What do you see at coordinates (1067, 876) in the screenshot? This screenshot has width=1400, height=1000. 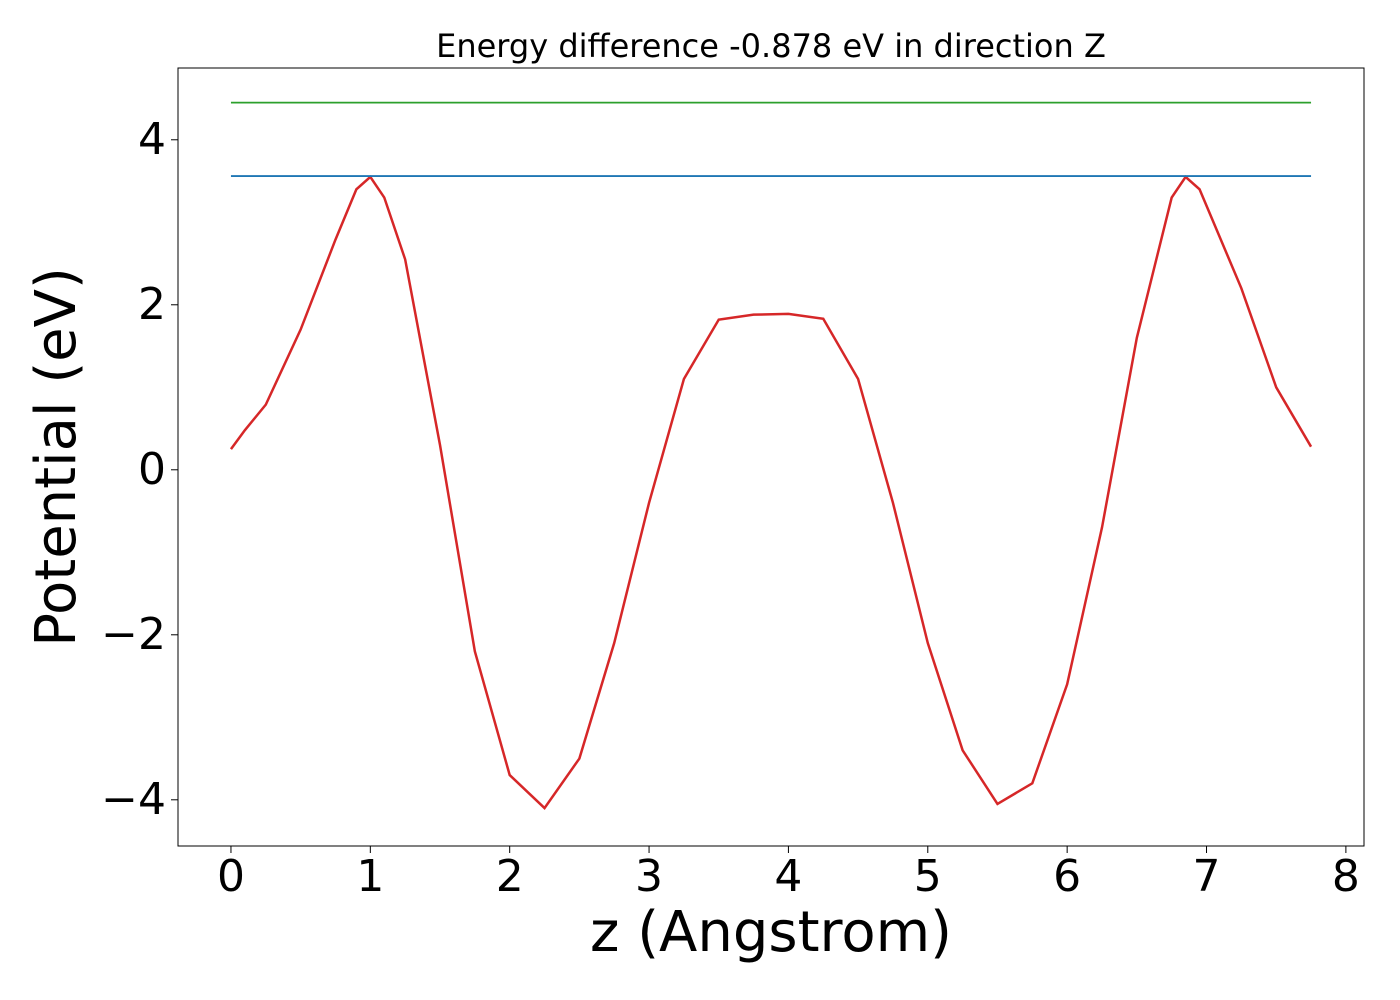 I see `x-tick-label: 6` at bounding box center [1067, 876].